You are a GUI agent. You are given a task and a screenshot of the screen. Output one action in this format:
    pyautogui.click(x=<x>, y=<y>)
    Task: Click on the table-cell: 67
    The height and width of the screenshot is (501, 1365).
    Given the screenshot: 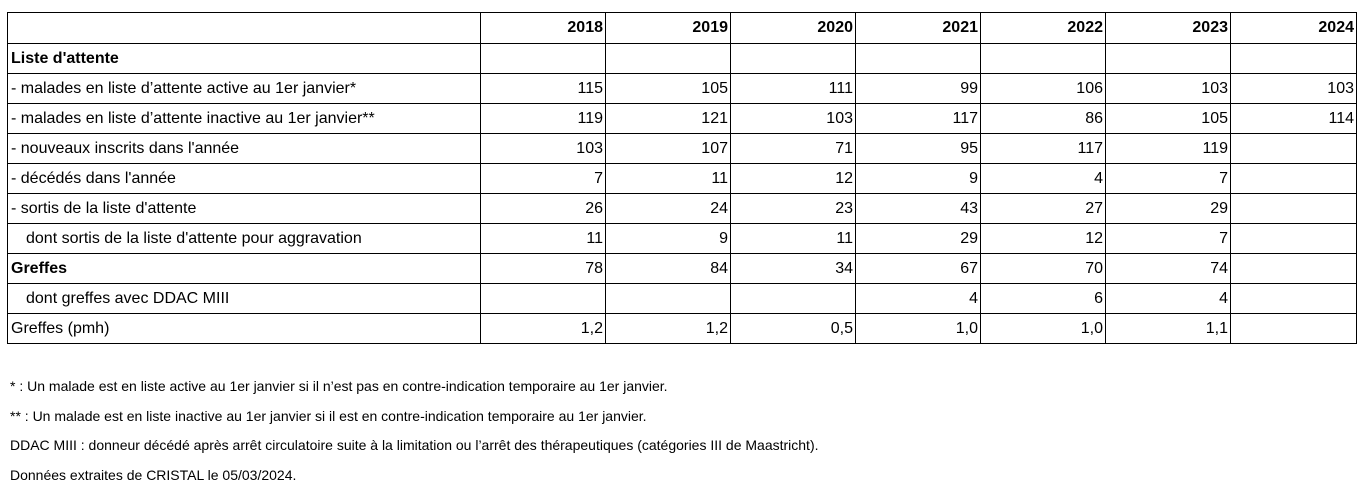 What is the action you would take?
    pyautogui.click(x=918, y=268)
    